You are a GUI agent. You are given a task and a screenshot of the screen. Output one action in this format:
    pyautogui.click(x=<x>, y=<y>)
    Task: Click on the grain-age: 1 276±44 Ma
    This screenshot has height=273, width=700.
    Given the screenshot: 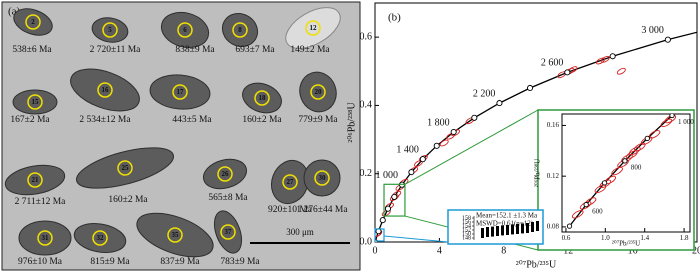 What is the action you would take?
    pyautogui.click(x=322, y=210)
    